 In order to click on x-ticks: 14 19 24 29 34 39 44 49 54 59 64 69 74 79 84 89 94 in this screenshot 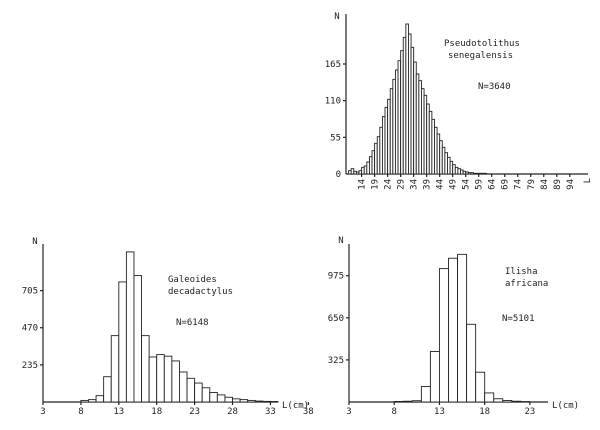, I will do `click(467, 182)`.